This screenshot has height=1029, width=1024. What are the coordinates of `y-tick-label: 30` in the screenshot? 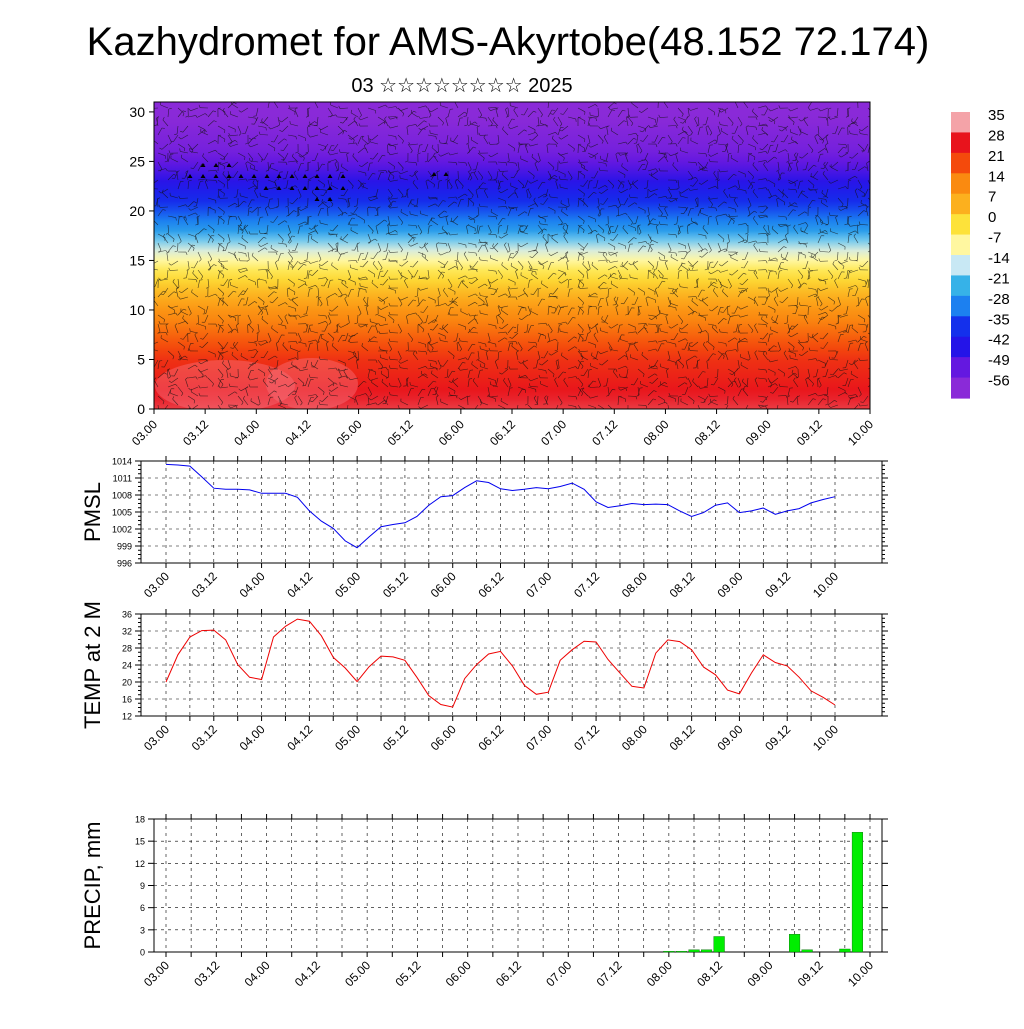 It's located at (137, 112).